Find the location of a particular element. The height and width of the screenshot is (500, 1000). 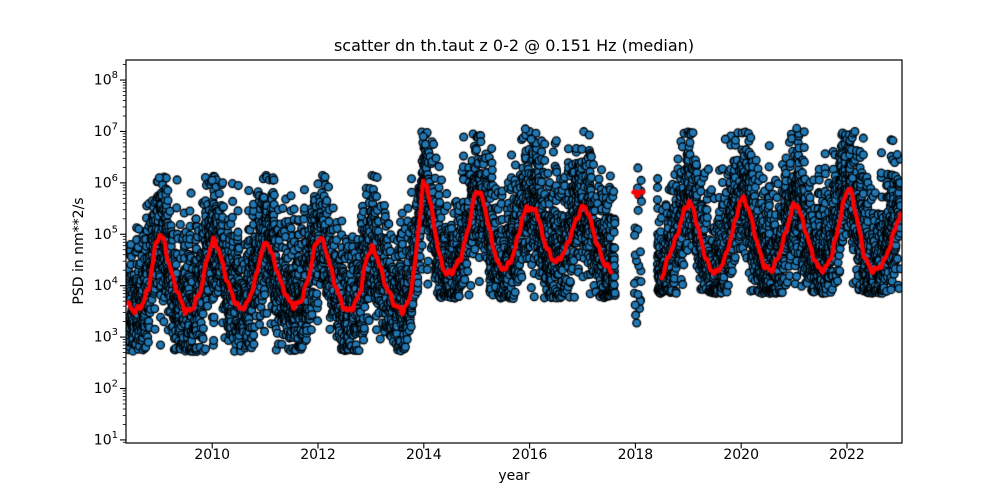

y-tick-label: 10⁷ is located at coordinates (106, 130).